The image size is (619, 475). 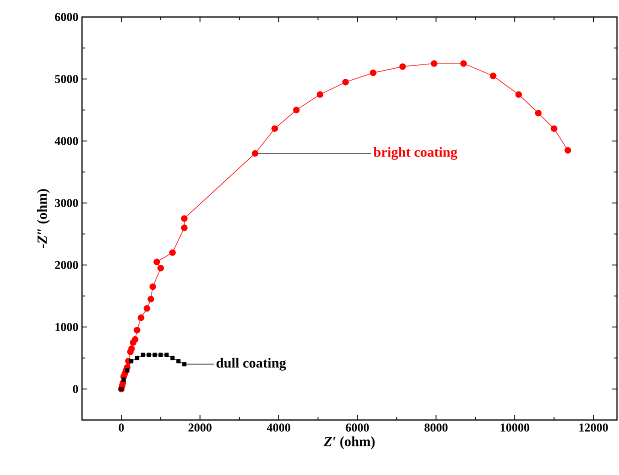 I want to click on x-tick-label: 6000, so click(x=357, y=428).